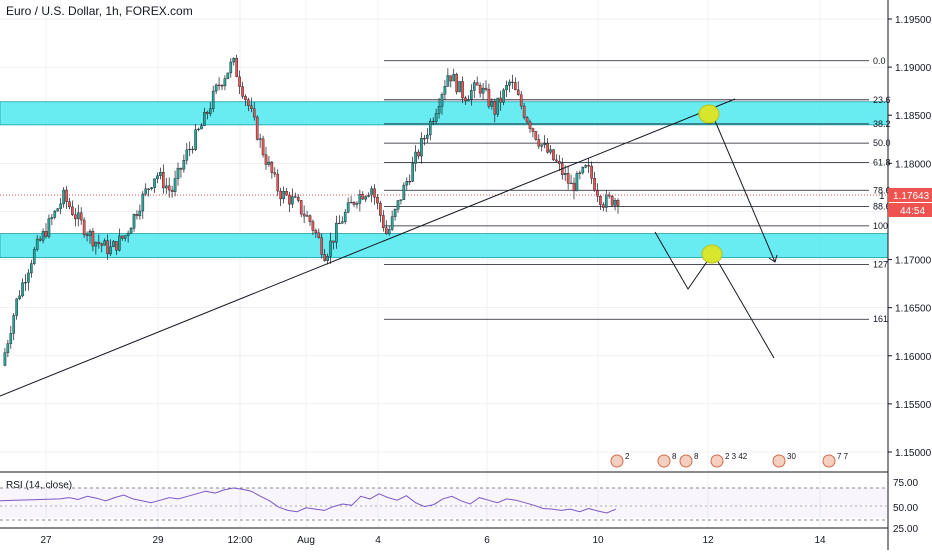  I want to click on event-flag: 7 7, so click(835, 460).